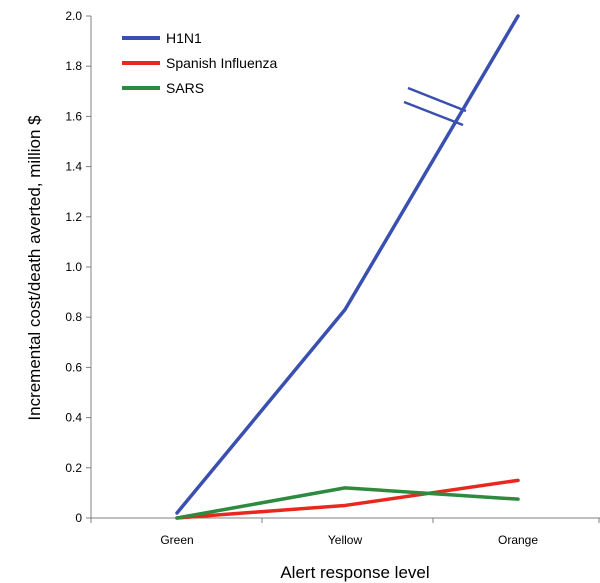 This screenshot has width=600, height=583. What do you see at coordinates (433, 113) in the screenshot?
I see `break-mark-lower` at bounding box center [433, 113].